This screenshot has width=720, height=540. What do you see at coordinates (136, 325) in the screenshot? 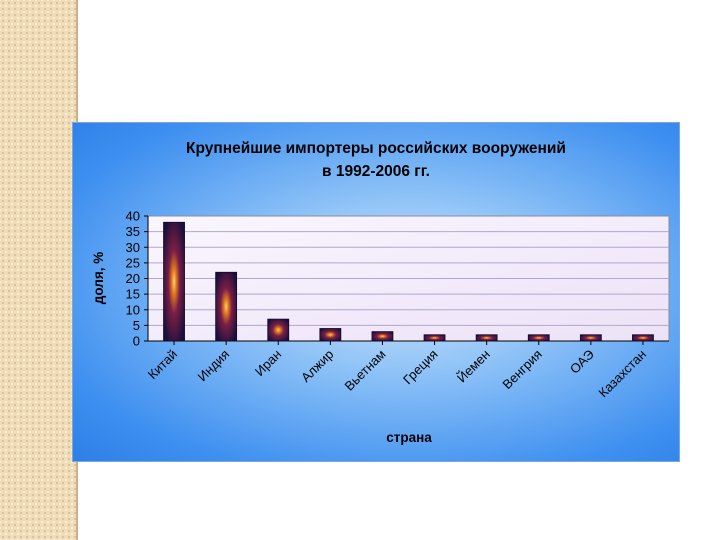
I see `y-tick-label: 5` at bounding box center [136, 325].